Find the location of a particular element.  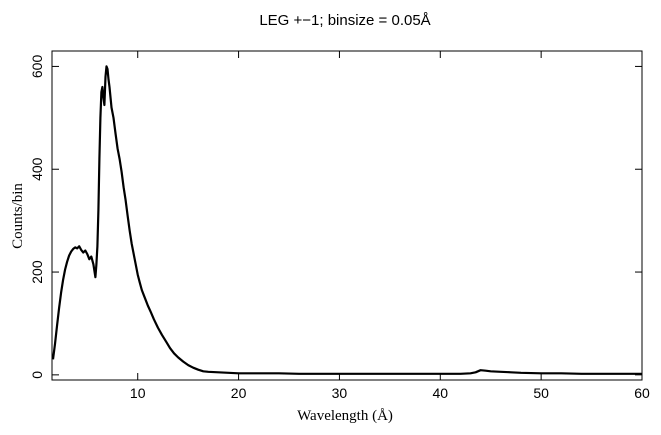

y-tick-label: 200 is located at coordinates (37, 272).